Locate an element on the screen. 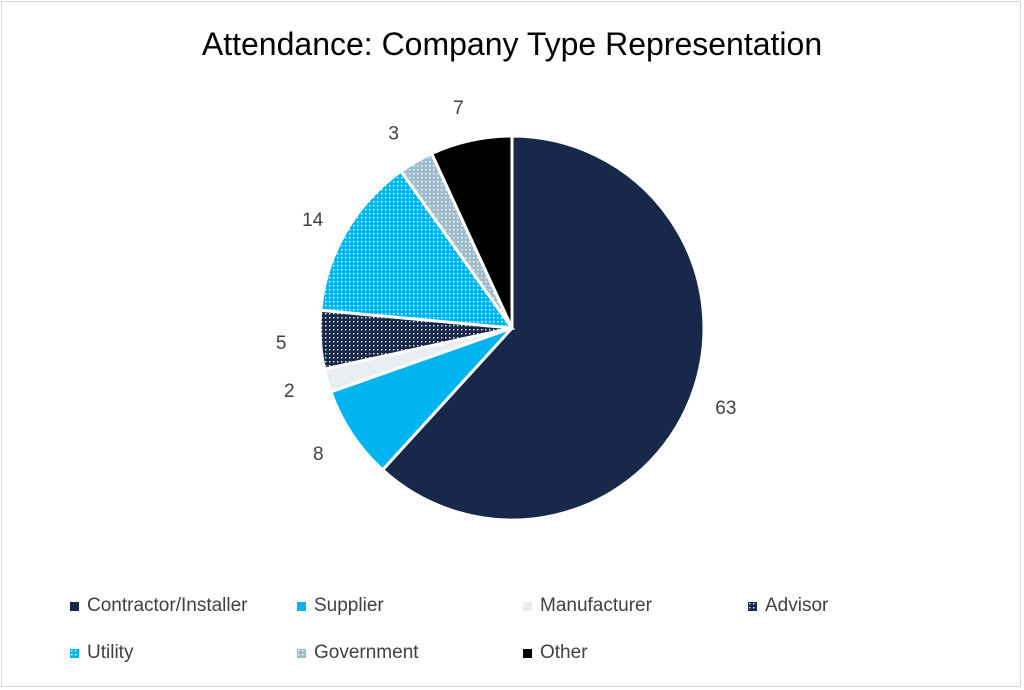 This screenshot has height=690, width=1024. data-label: 2 is located at coordinates (289, 391).